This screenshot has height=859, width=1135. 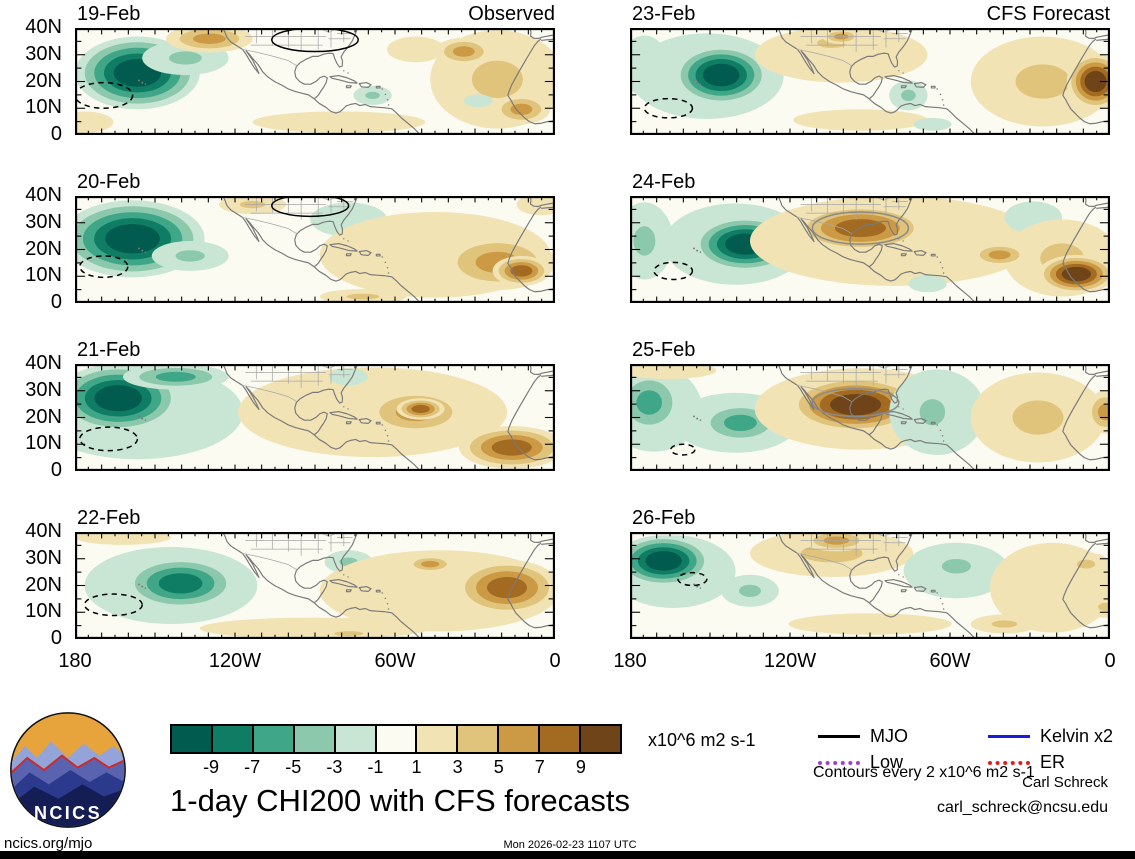 What do you see at coordinates (511, 14) in the screenshot?
I see `column-header-observed: Observed` at bounding box center [511, 14].